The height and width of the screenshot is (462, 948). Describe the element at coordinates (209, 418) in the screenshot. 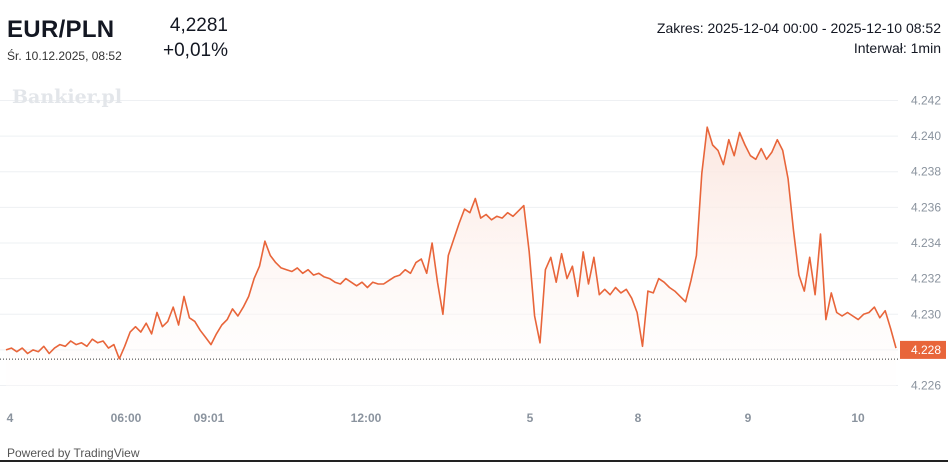

I see `x-tick-label: 09:01` at that location.